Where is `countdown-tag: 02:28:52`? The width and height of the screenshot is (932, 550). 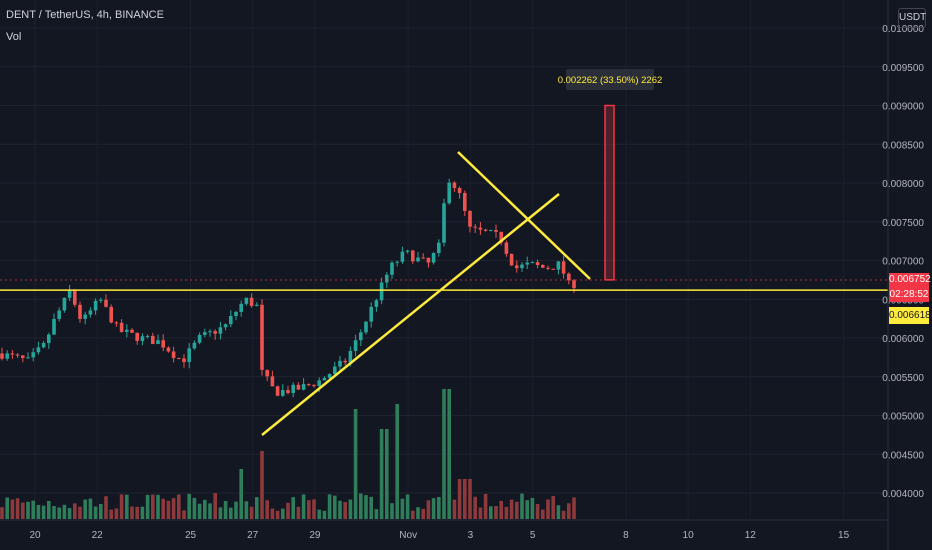 countdown-tag: 02:28:52 is located at coordinates (909, 294).